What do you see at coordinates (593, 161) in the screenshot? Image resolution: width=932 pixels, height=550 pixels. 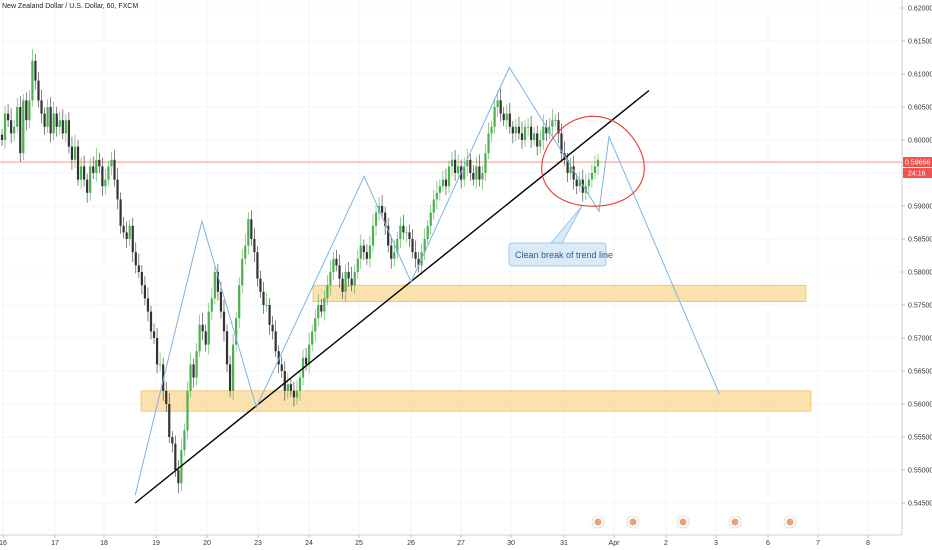 I see `annotation-circle` at bounding box center [593, 161].